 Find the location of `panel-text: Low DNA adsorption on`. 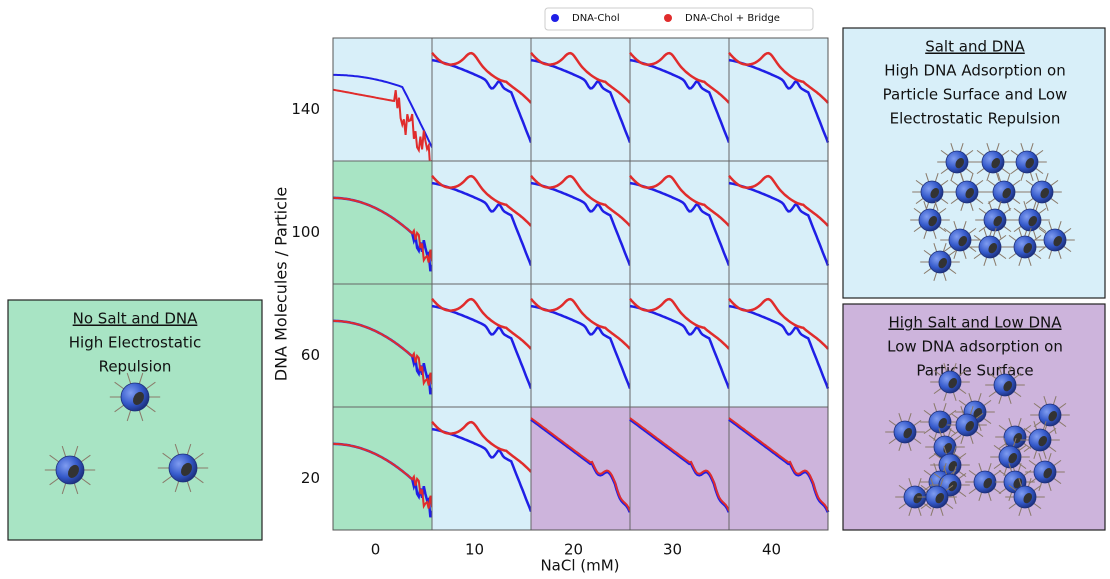

panel-text: Low DNA adsorption on is located at coordinates (975, 347).